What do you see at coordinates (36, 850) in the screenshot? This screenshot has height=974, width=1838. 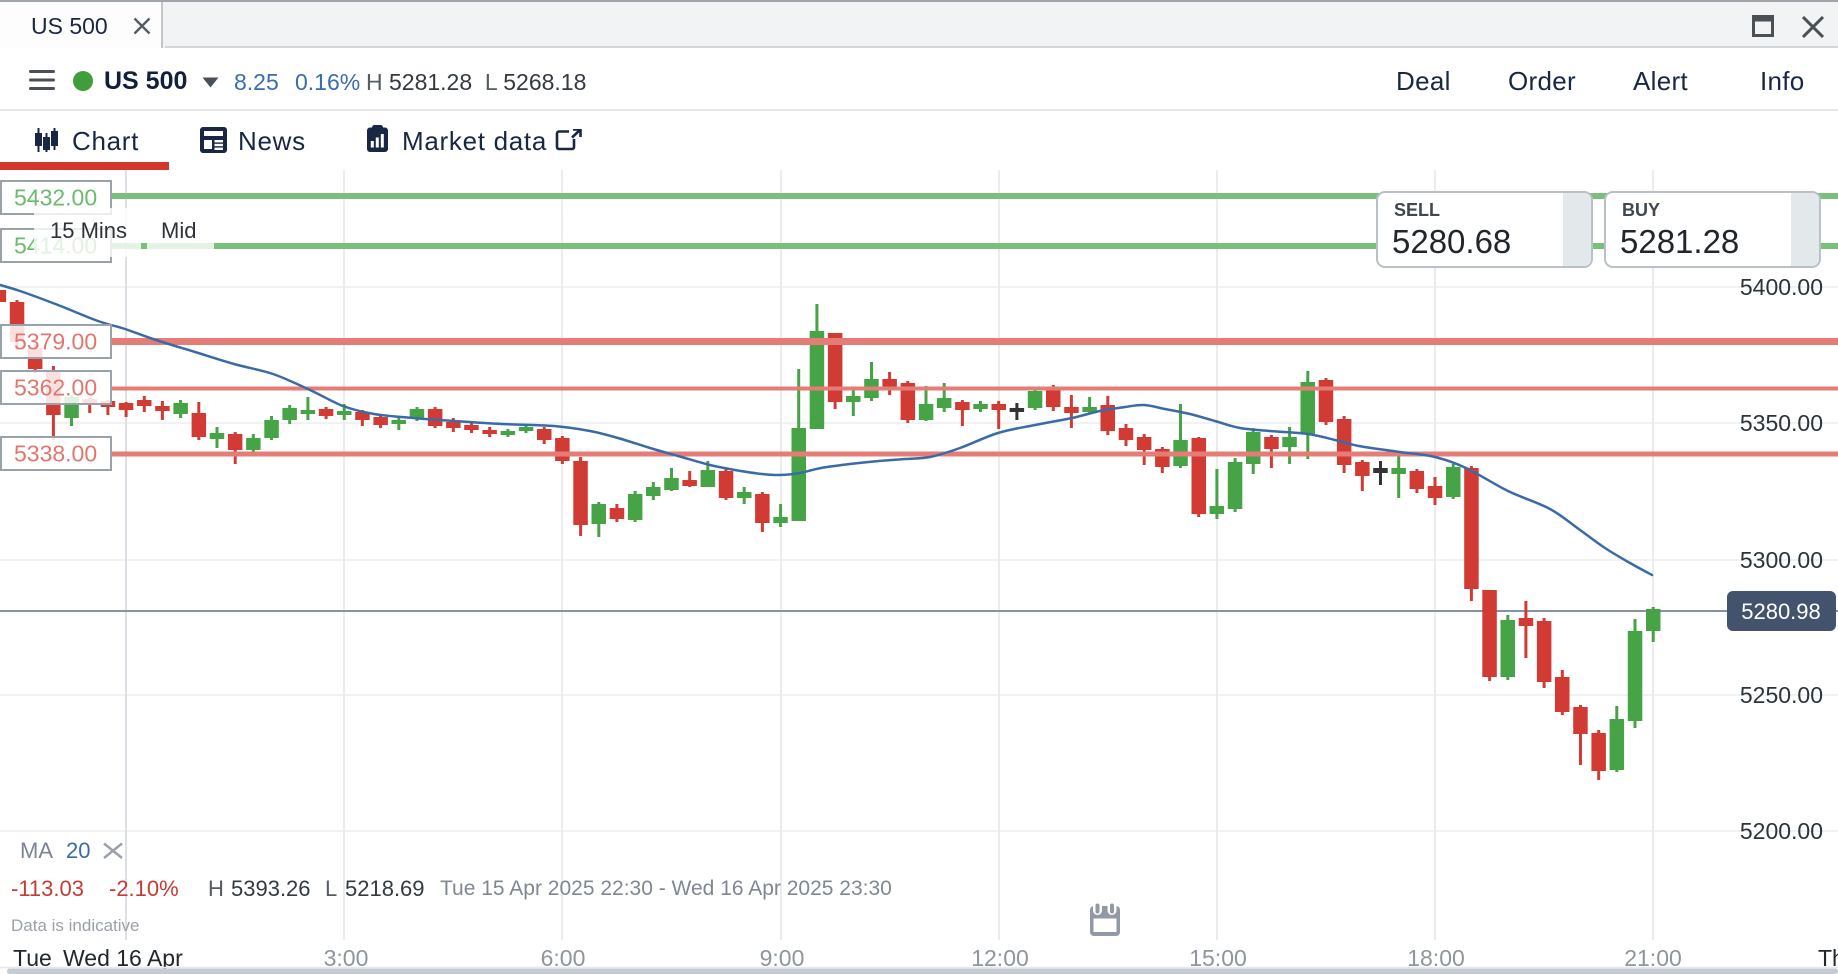 I see `svg-text: MA` at bounding box center [36, 850].